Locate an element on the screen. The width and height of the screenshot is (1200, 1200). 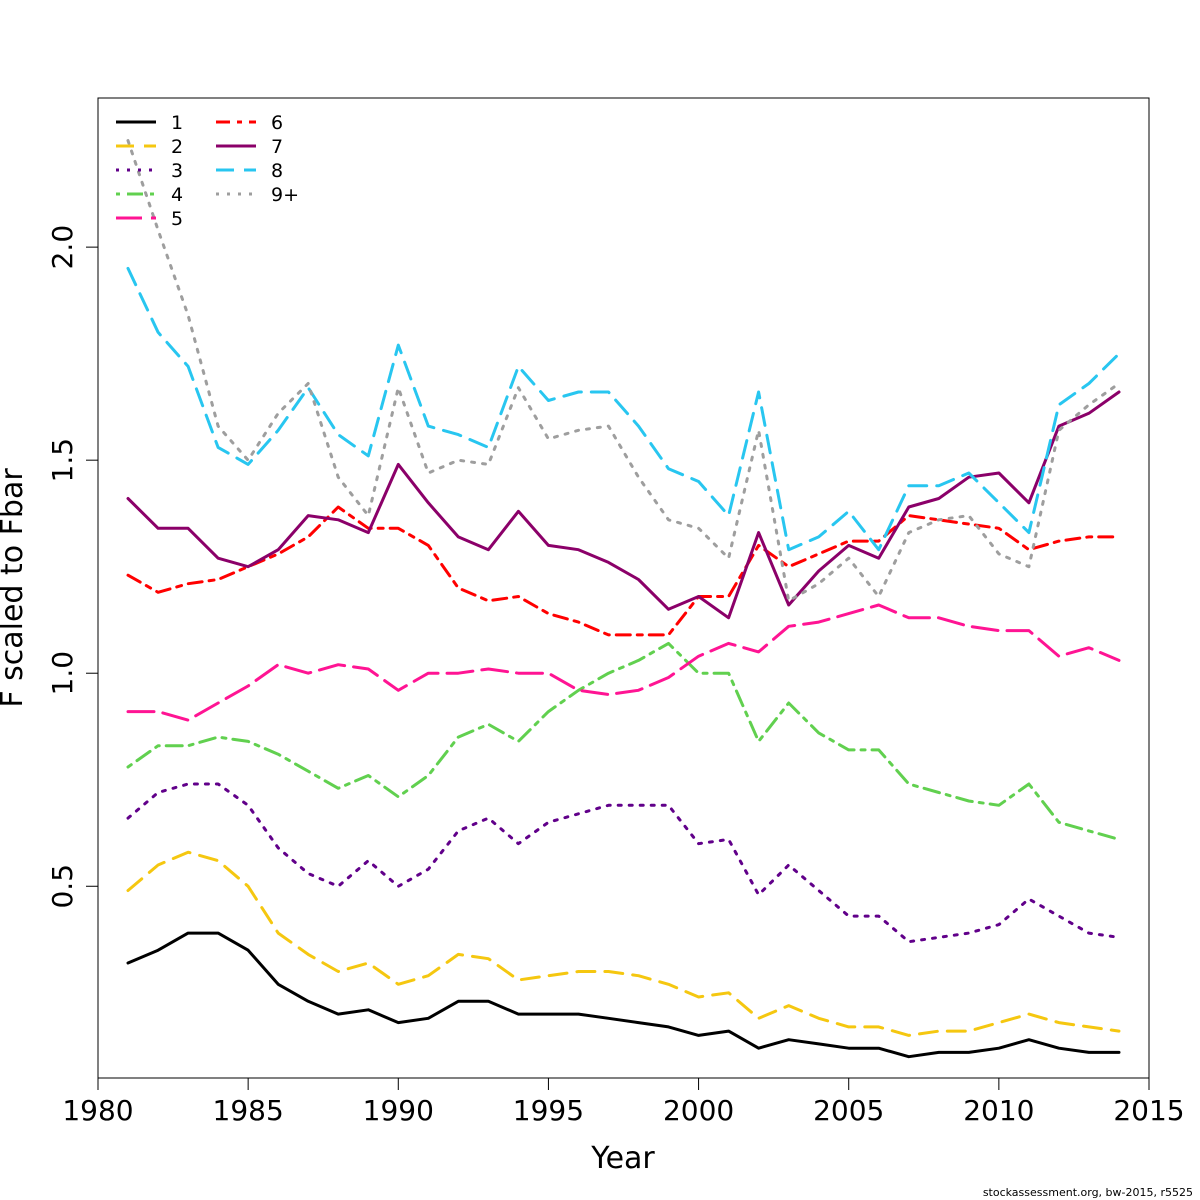
x-tick-label: 2015 is located at coordinates (1148, 1110).